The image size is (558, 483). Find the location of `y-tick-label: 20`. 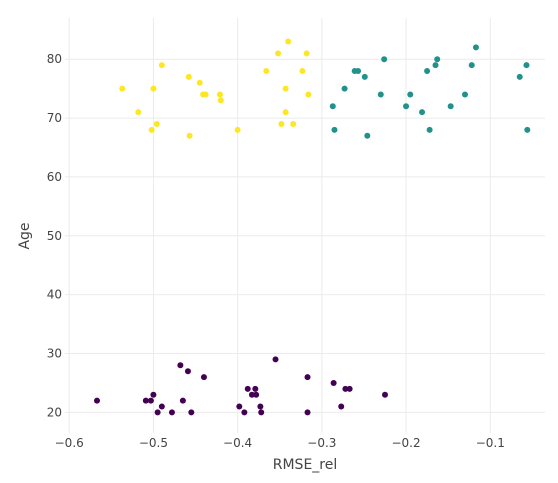

y-tick-label: 20 is located at coordinates (54, 412).